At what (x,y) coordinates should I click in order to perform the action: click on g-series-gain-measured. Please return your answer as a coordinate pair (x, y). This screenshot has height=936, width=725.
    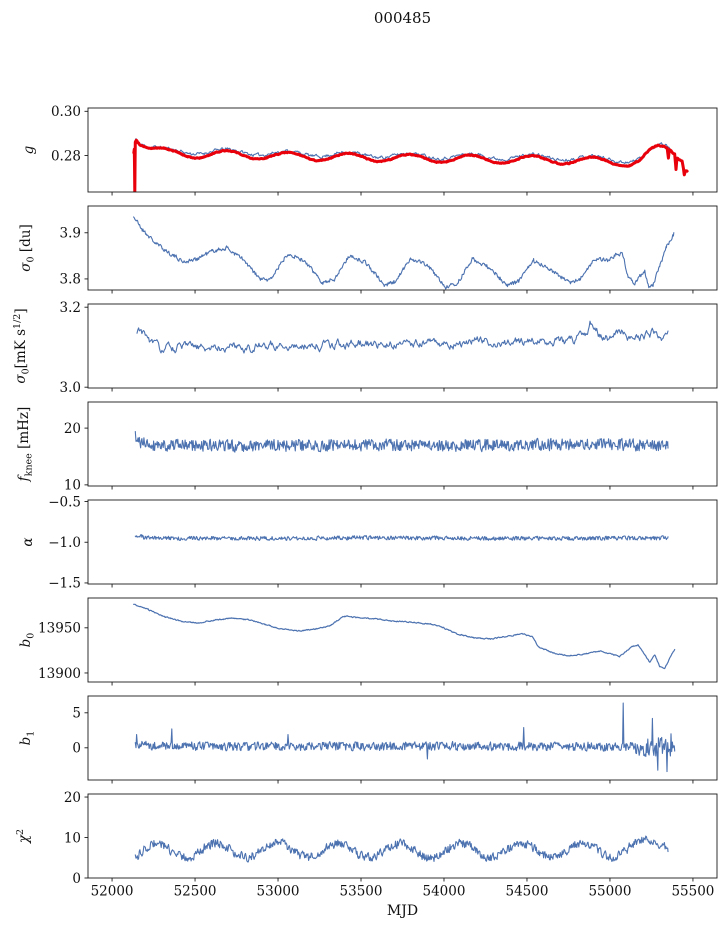
    Looking at the image, I should click on (402, 151).